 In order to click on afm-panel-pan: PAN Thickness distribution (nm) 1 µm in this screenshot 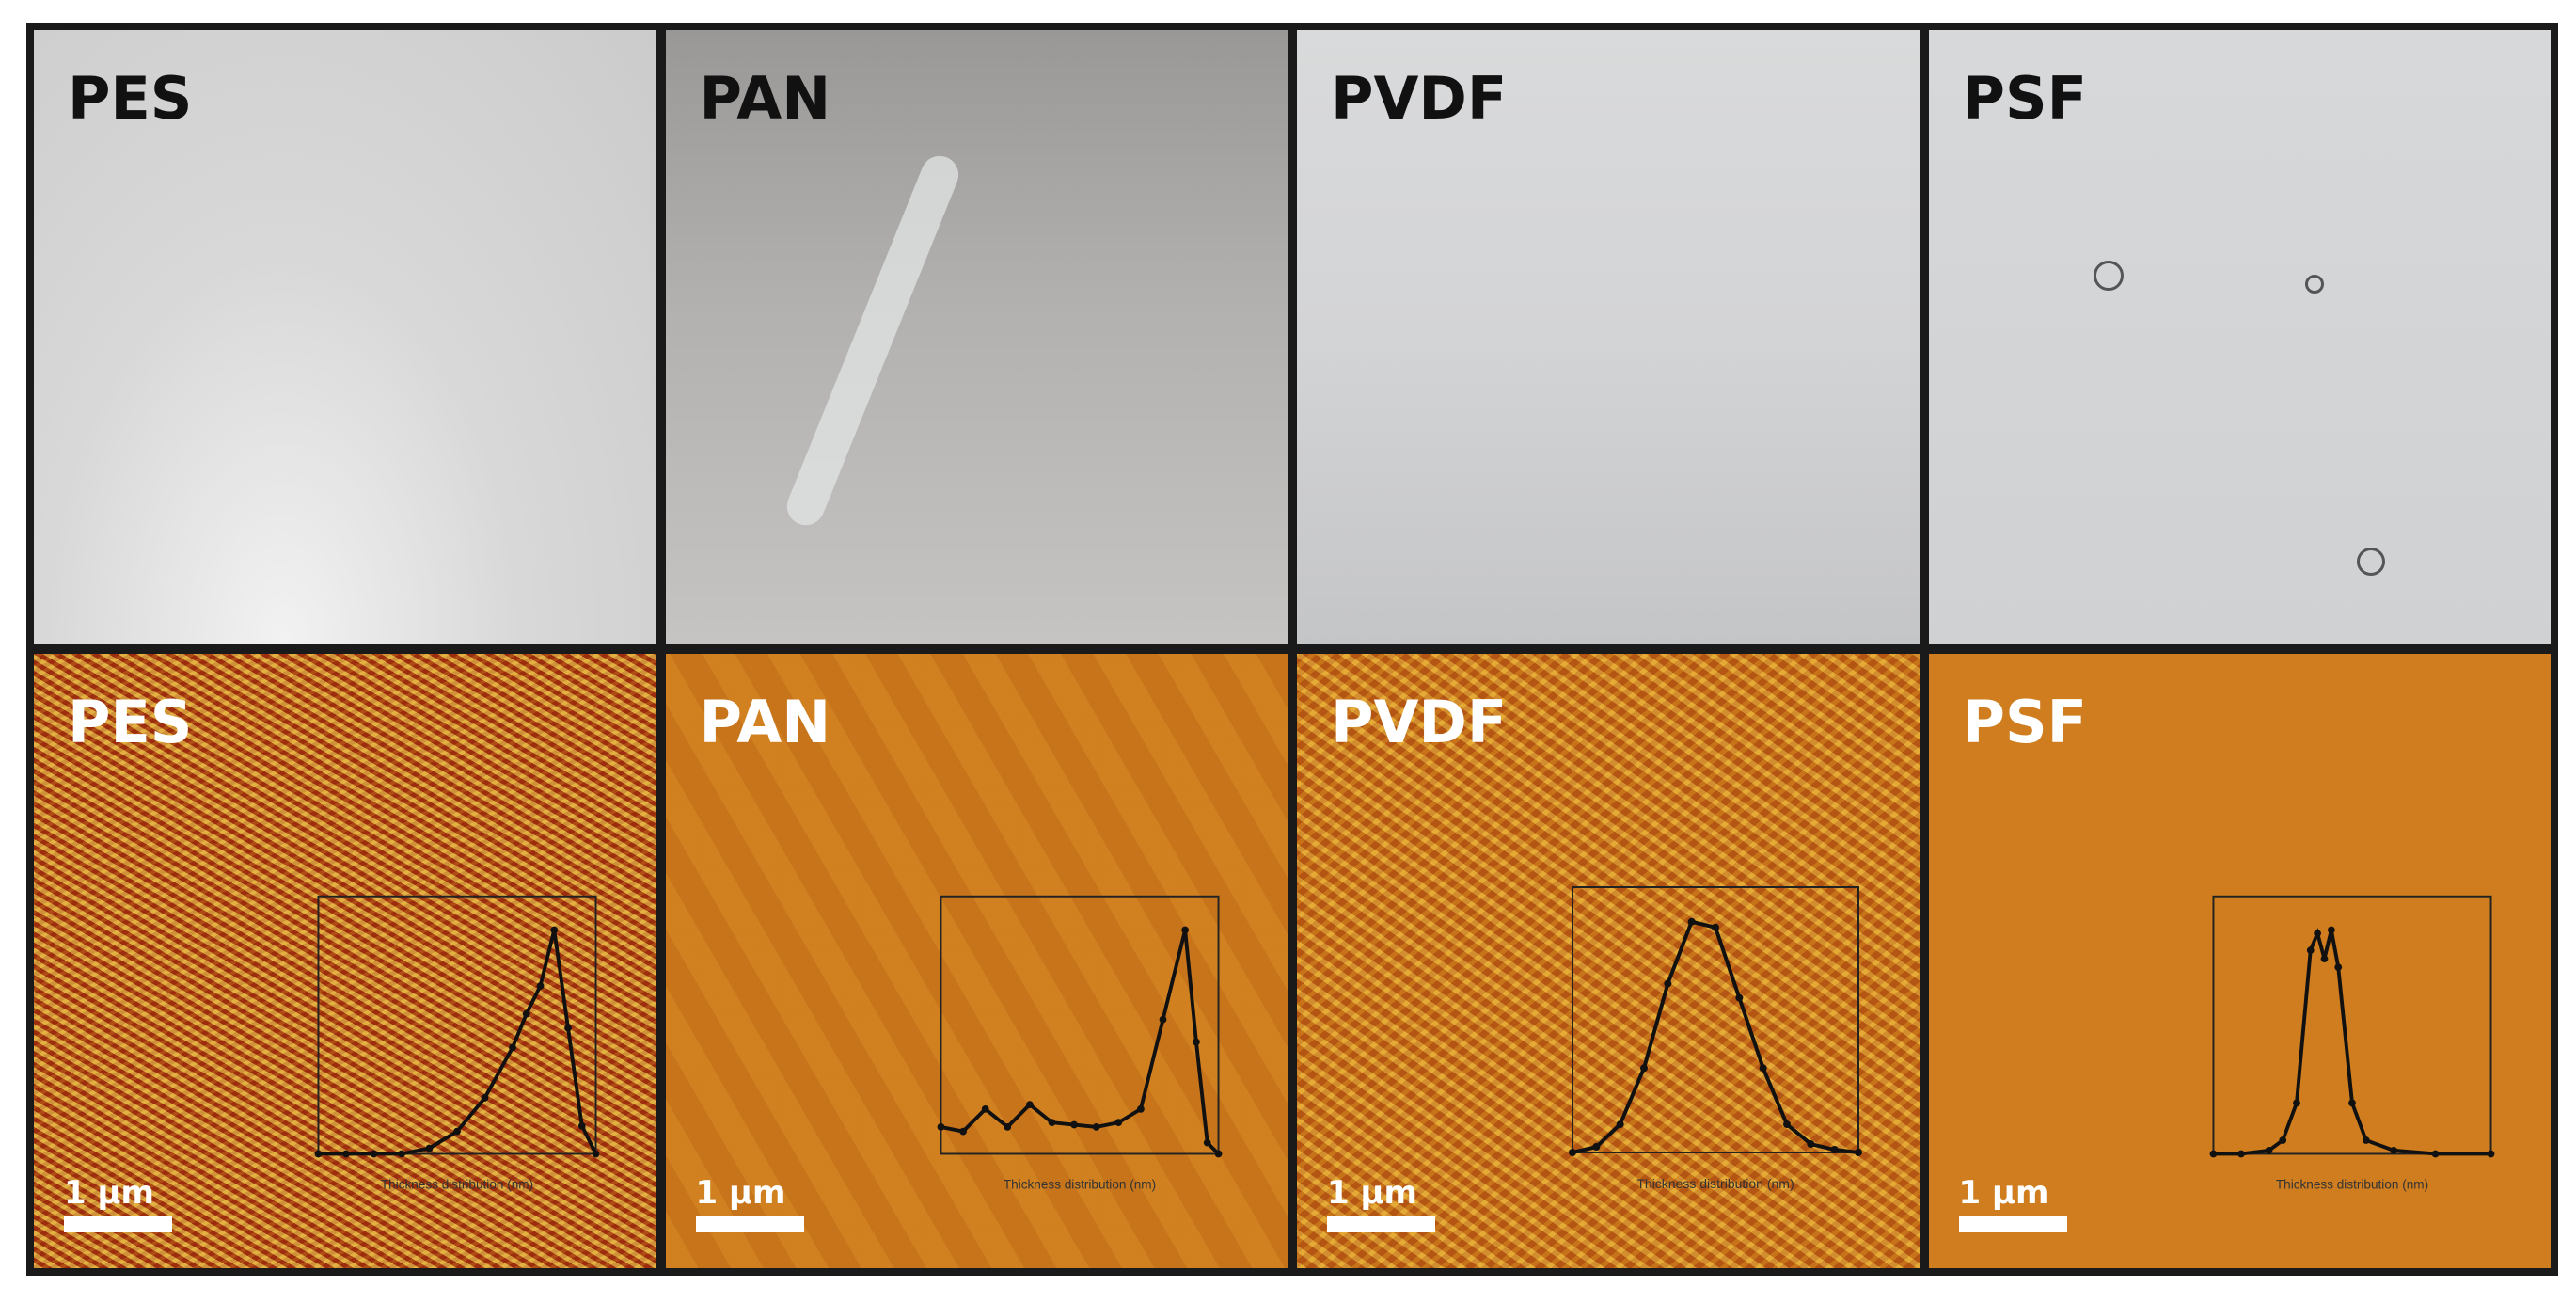, I will do `click(976, 961)`.